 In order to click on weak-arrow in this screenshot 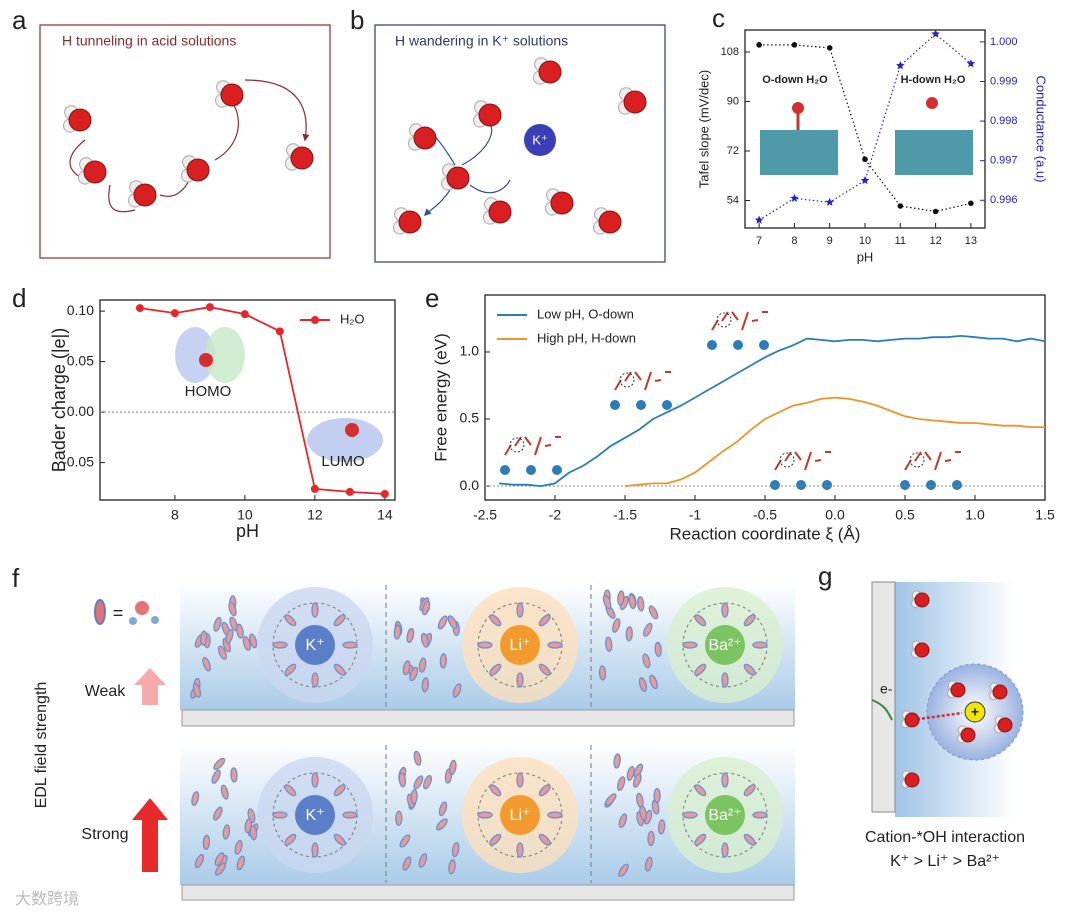, I will do `click(150, 686)`.